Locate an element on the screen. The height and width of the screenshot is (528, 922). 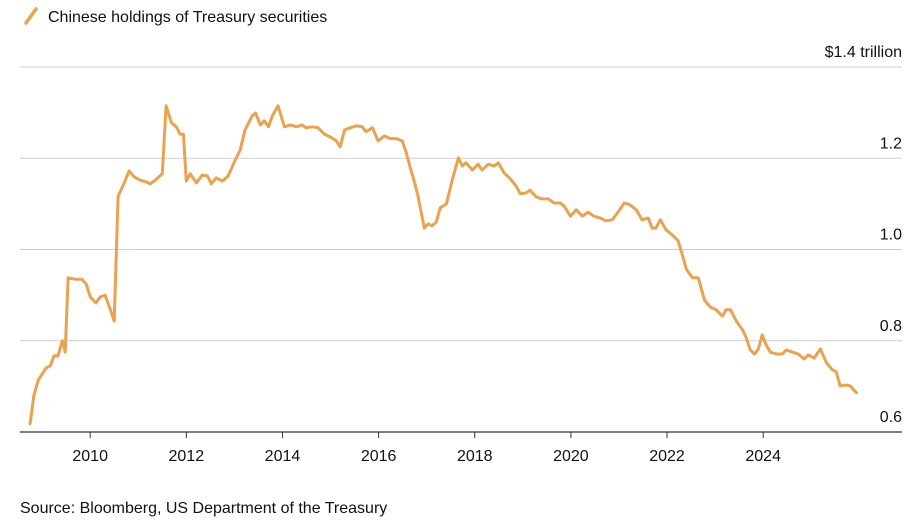
x-tick-label: 2016 is located at coordinates (379, 456).